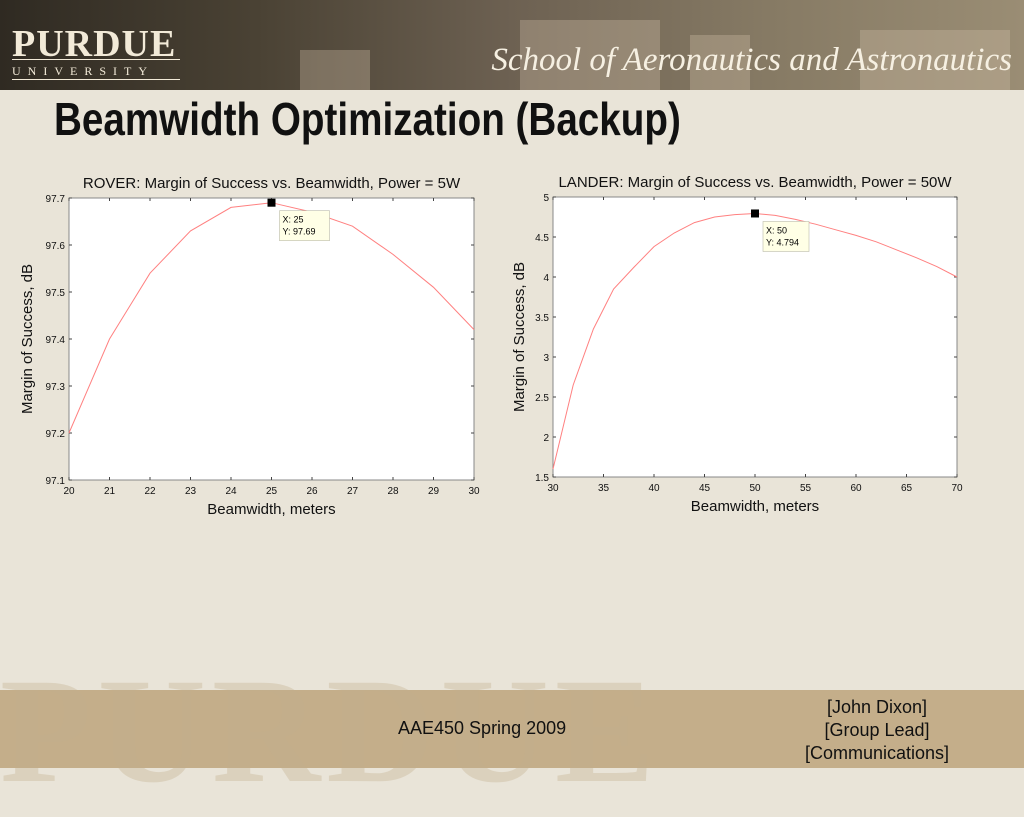 This screenshot has width=1024, height=817. What do you see at coordinates (877, 707) in the screenshot?
I see `footer-name: [John Dixon]` at bounding box center [877, 707].